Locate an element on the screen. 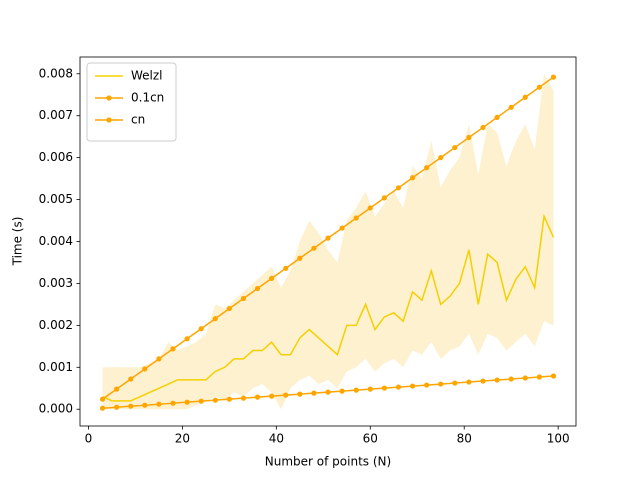  y-tick-label: 0.004 is located at coordinates (56, 241).